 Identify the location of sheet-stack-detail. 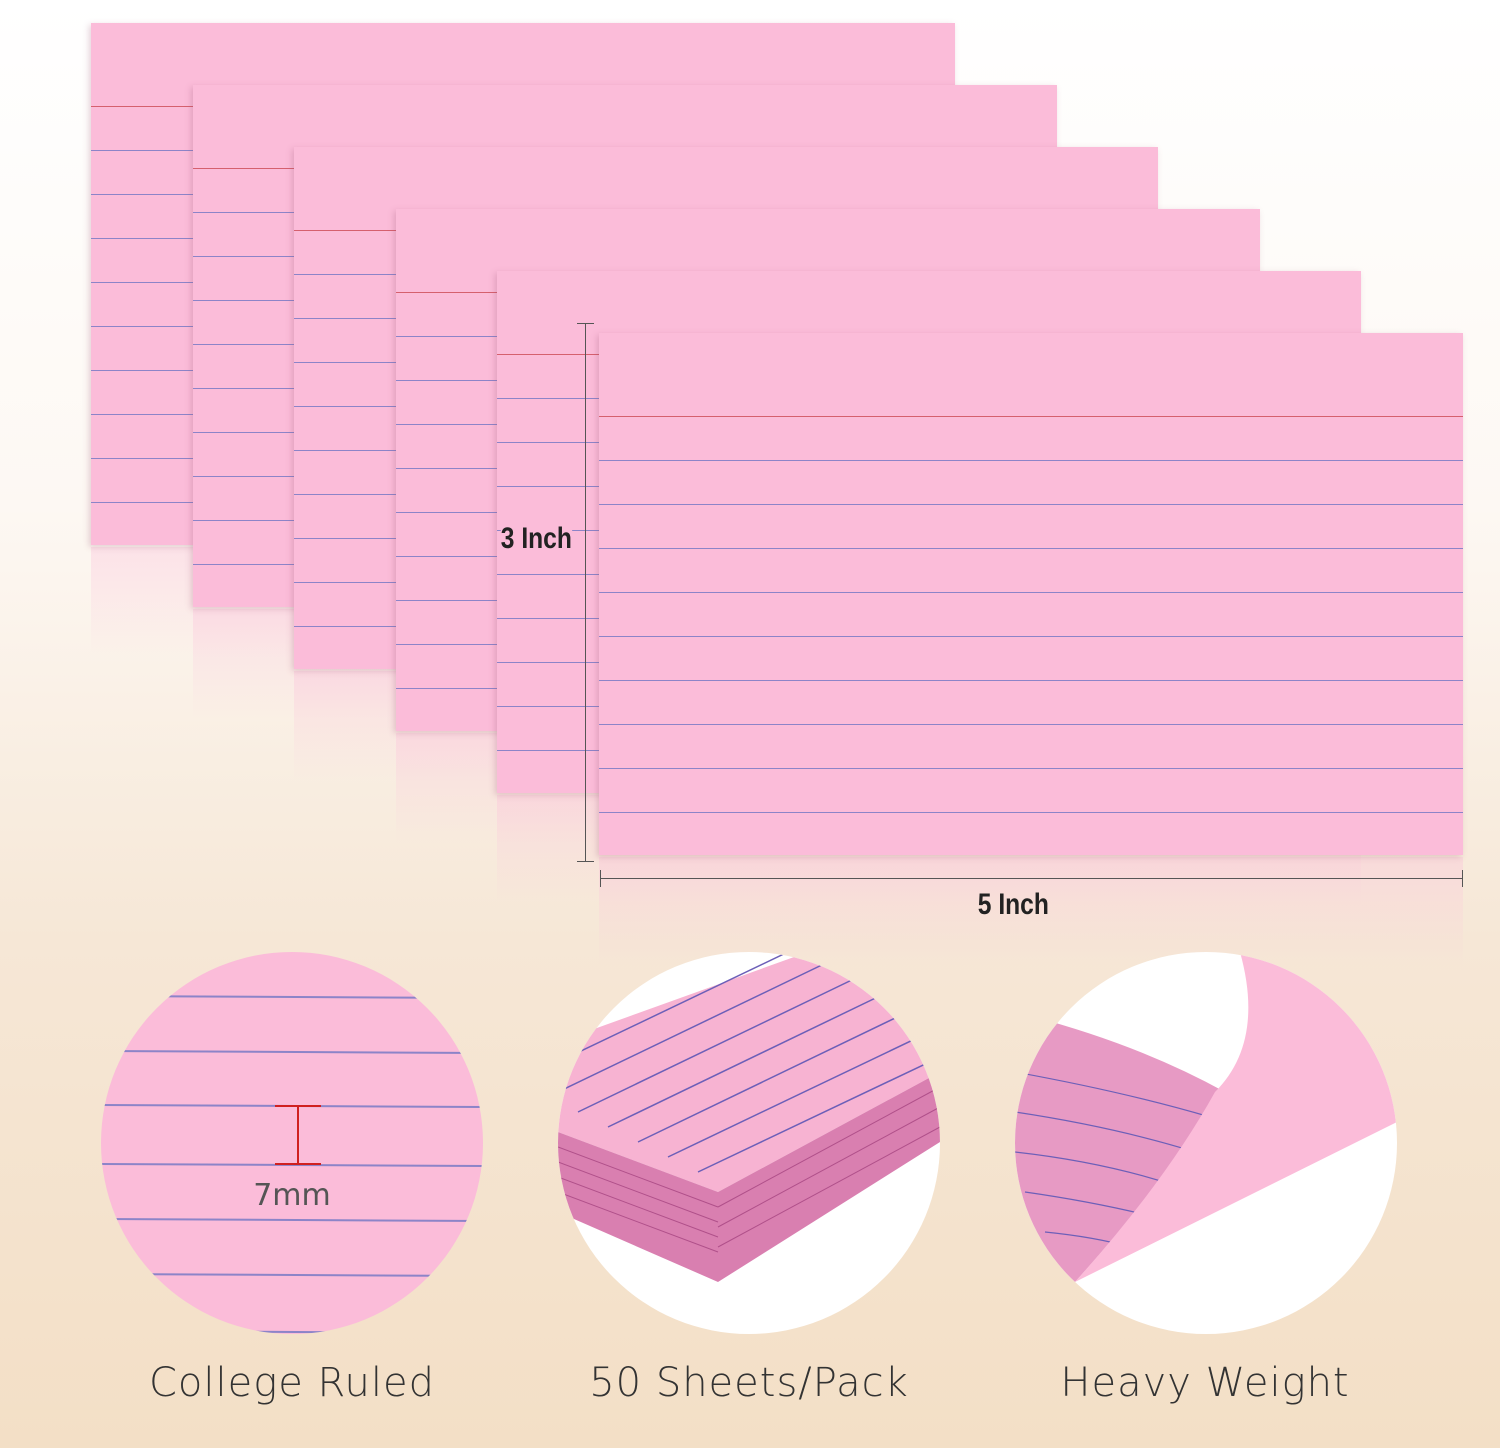
(749, 1143).